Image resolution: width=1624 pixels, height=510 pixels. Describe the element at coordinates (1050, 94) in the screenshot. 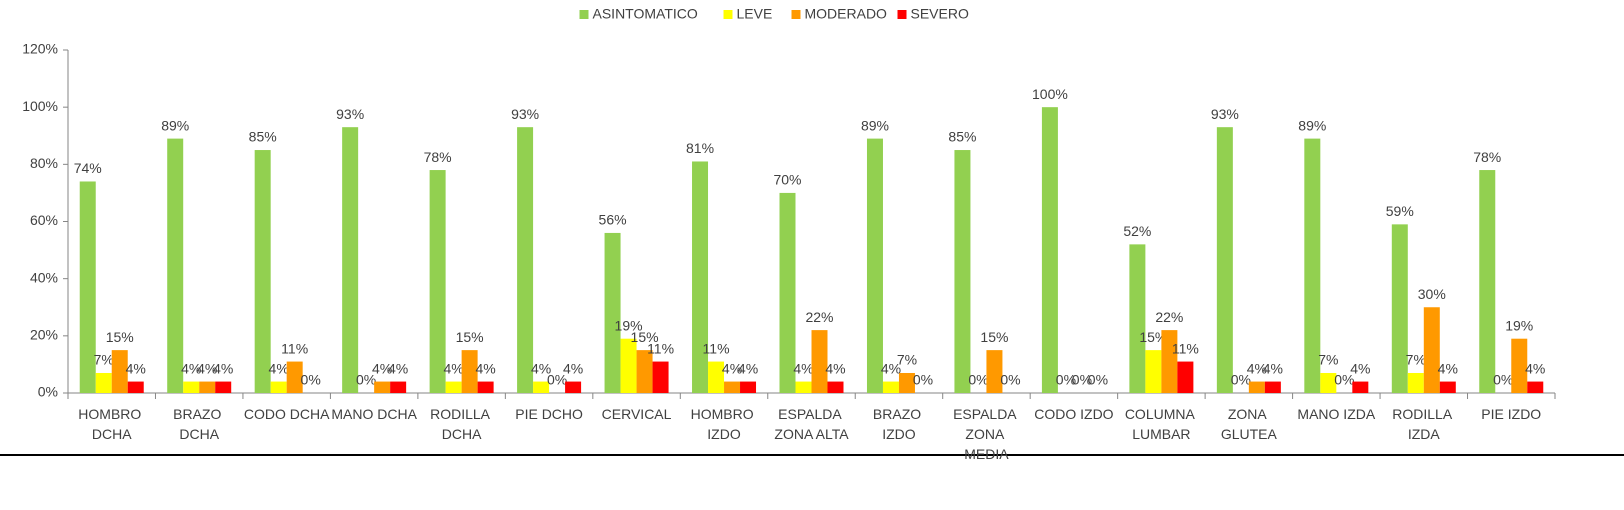

I see `data-label: 100%` at that location.